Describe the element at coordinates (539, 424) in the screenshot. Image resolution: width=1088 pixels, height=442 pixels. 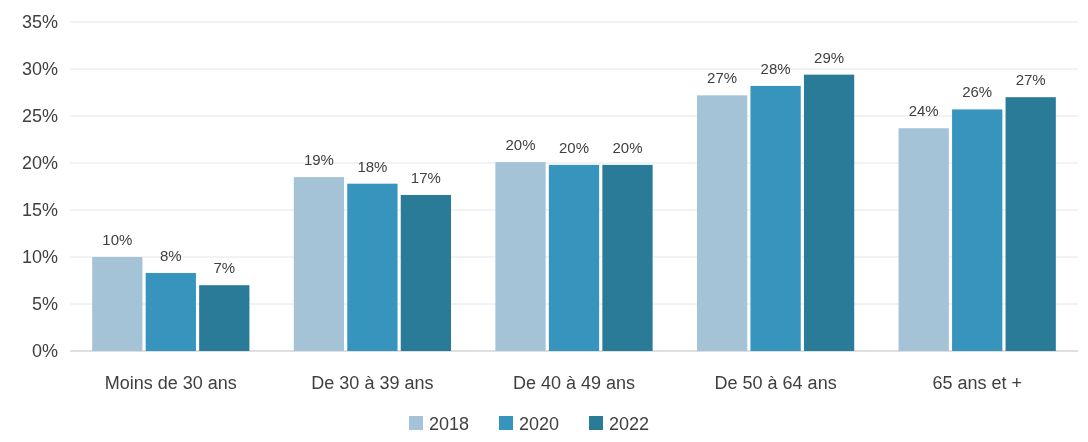
I see `legend-label: 2020` at that location.